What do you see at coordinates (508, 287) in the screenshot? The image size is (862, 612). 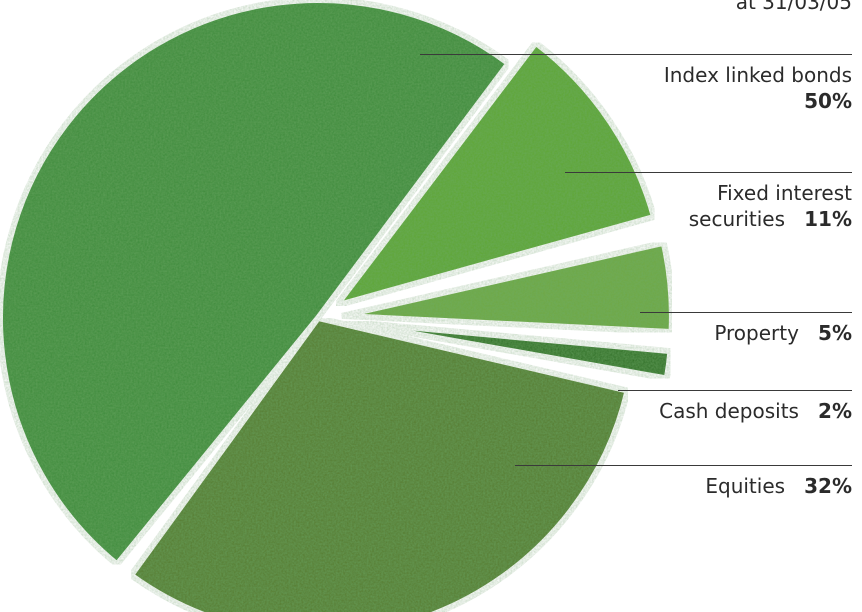 I see `pie-slice-property` at bounding box center [508, 287].